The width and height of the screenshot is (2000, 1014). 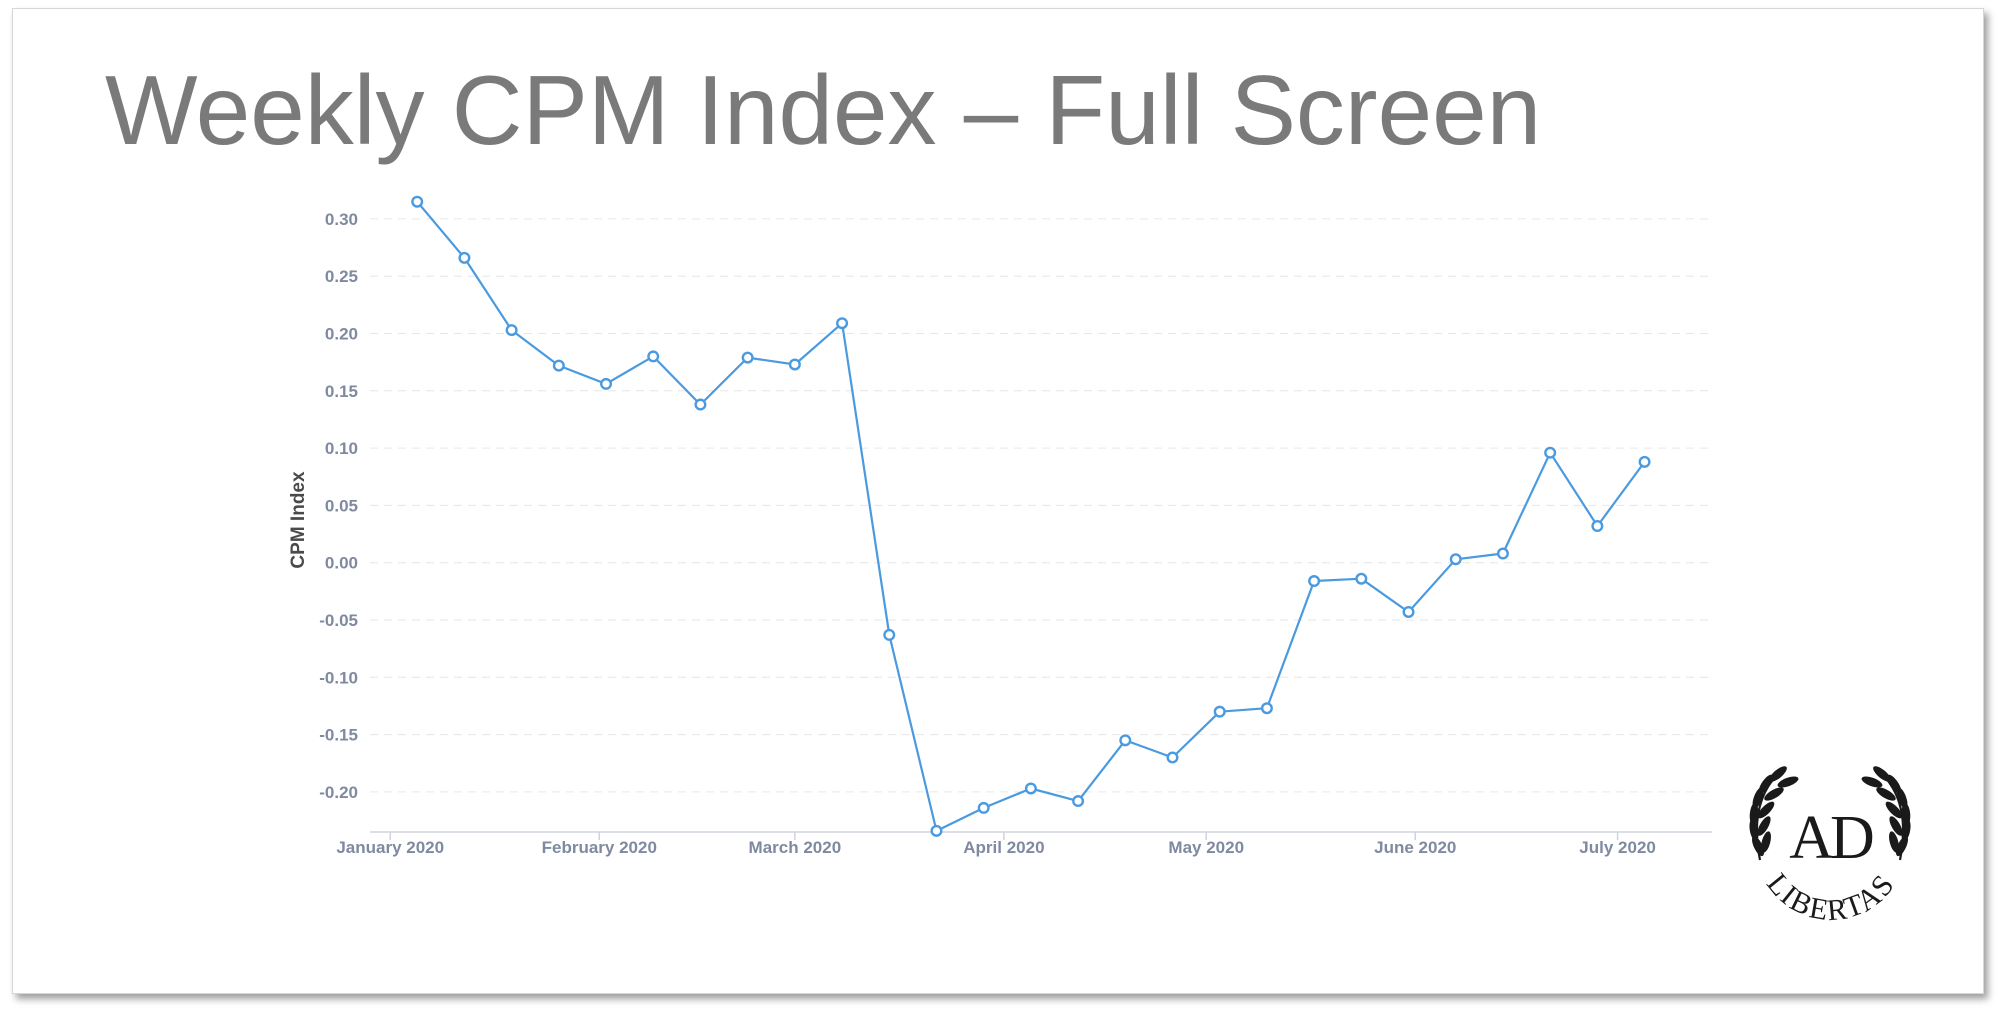 What do you see at coordinates (1831, 897) in the screenshot?
I see `logo-wordmark: LIBERTAS` at bounding box center [1831, 897].